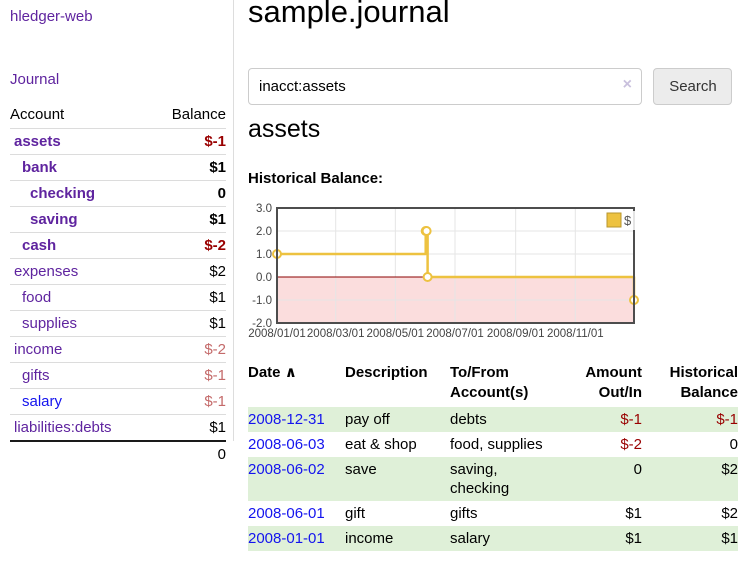 The width and height of the screenshot is (742, 582). What do you see at coordinates (118, 427) in the screenshot?
I see `account-row: liabilities:debts $1` at bounding box center [118, 427].